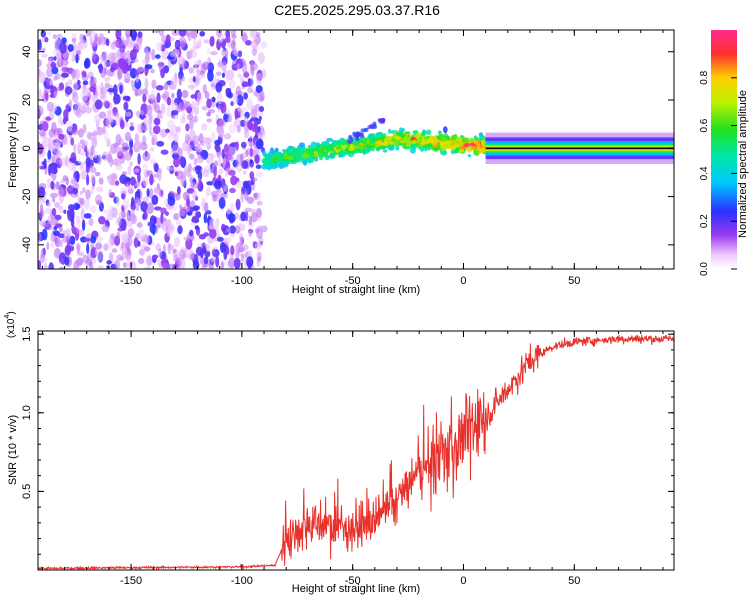 The width and height of the screenshot is (750, 600). I want to click on snr-y-tick-label: 1.5, so click(27, 333).